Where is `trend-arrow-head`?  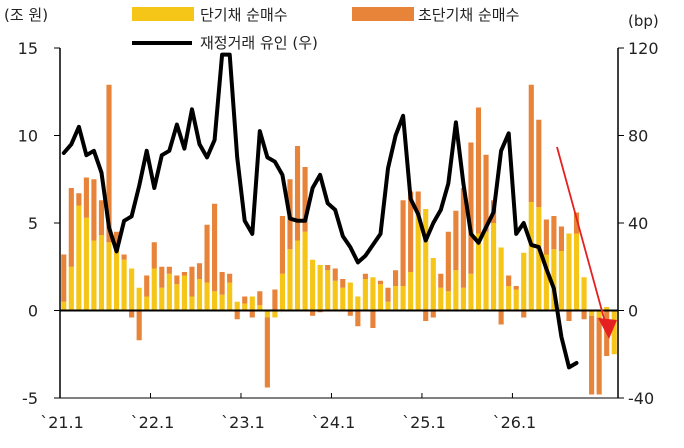
trend-arrow-head is located at coordinates (607, 328).